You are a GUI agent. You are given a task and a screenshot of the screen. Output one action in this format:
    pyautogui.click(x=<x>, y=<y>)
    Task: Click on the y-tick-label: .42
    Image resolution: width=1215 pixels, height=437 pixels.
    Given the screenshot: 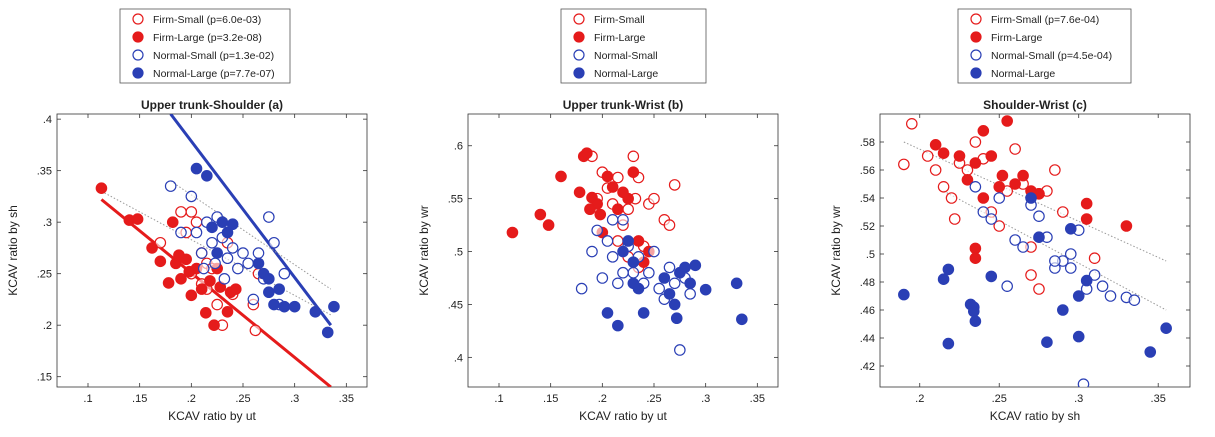 What is the action you would take?
    pyautogui.click(x=867, y=367)
    